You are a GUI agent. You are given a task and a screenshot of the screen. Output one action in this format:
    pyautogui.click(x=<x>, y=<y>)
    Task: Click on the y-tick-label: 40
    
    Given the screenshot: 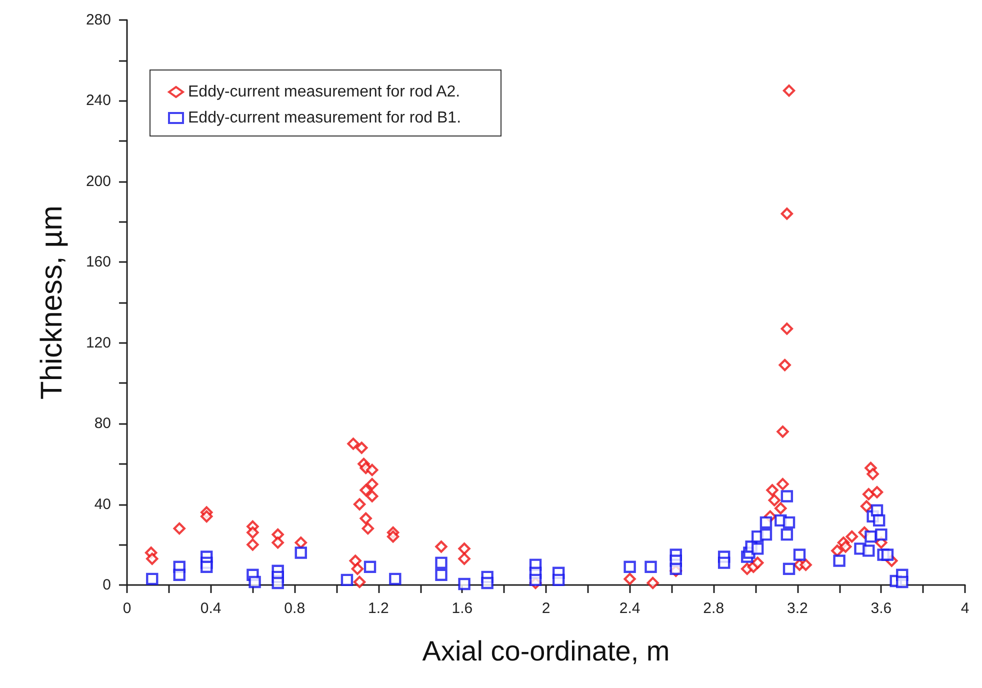 What is the action you would take?
    pyautogui.click(x=102, y=504)
    